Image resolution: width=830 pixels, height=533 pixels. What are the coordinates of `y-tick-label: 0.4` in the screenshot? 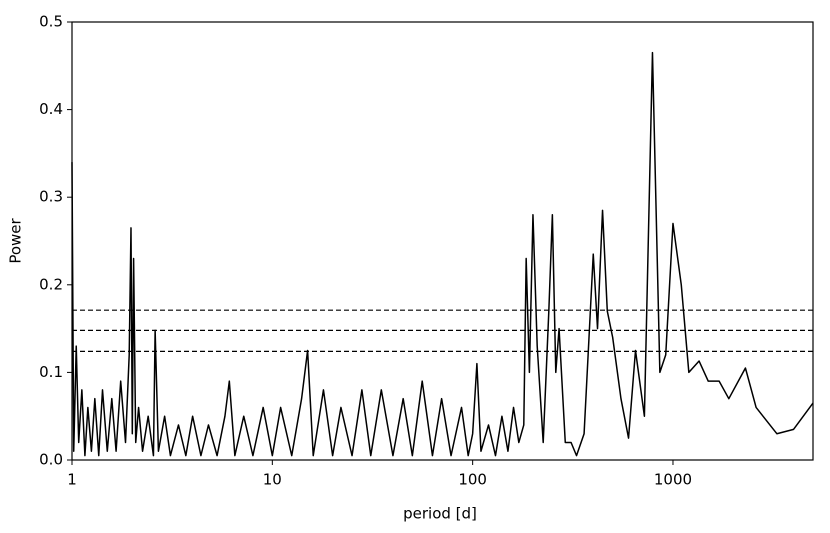 It's located at (51, 109).